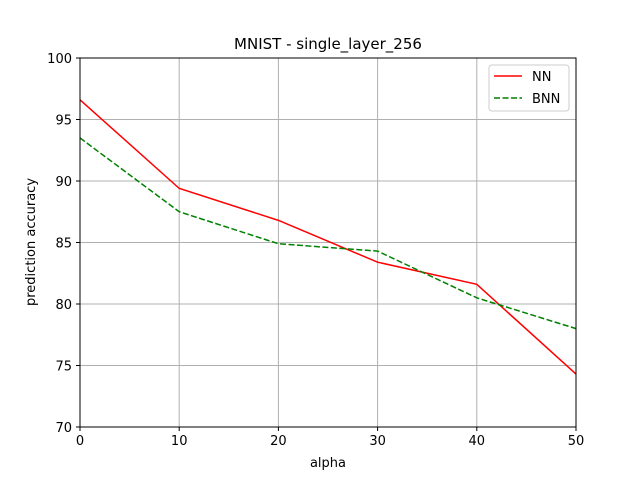  What do you see at coordinates (31, 242) in the screenshot?
I see `y-axis-label: prediction accuracy` at bounding box center [31, 242].